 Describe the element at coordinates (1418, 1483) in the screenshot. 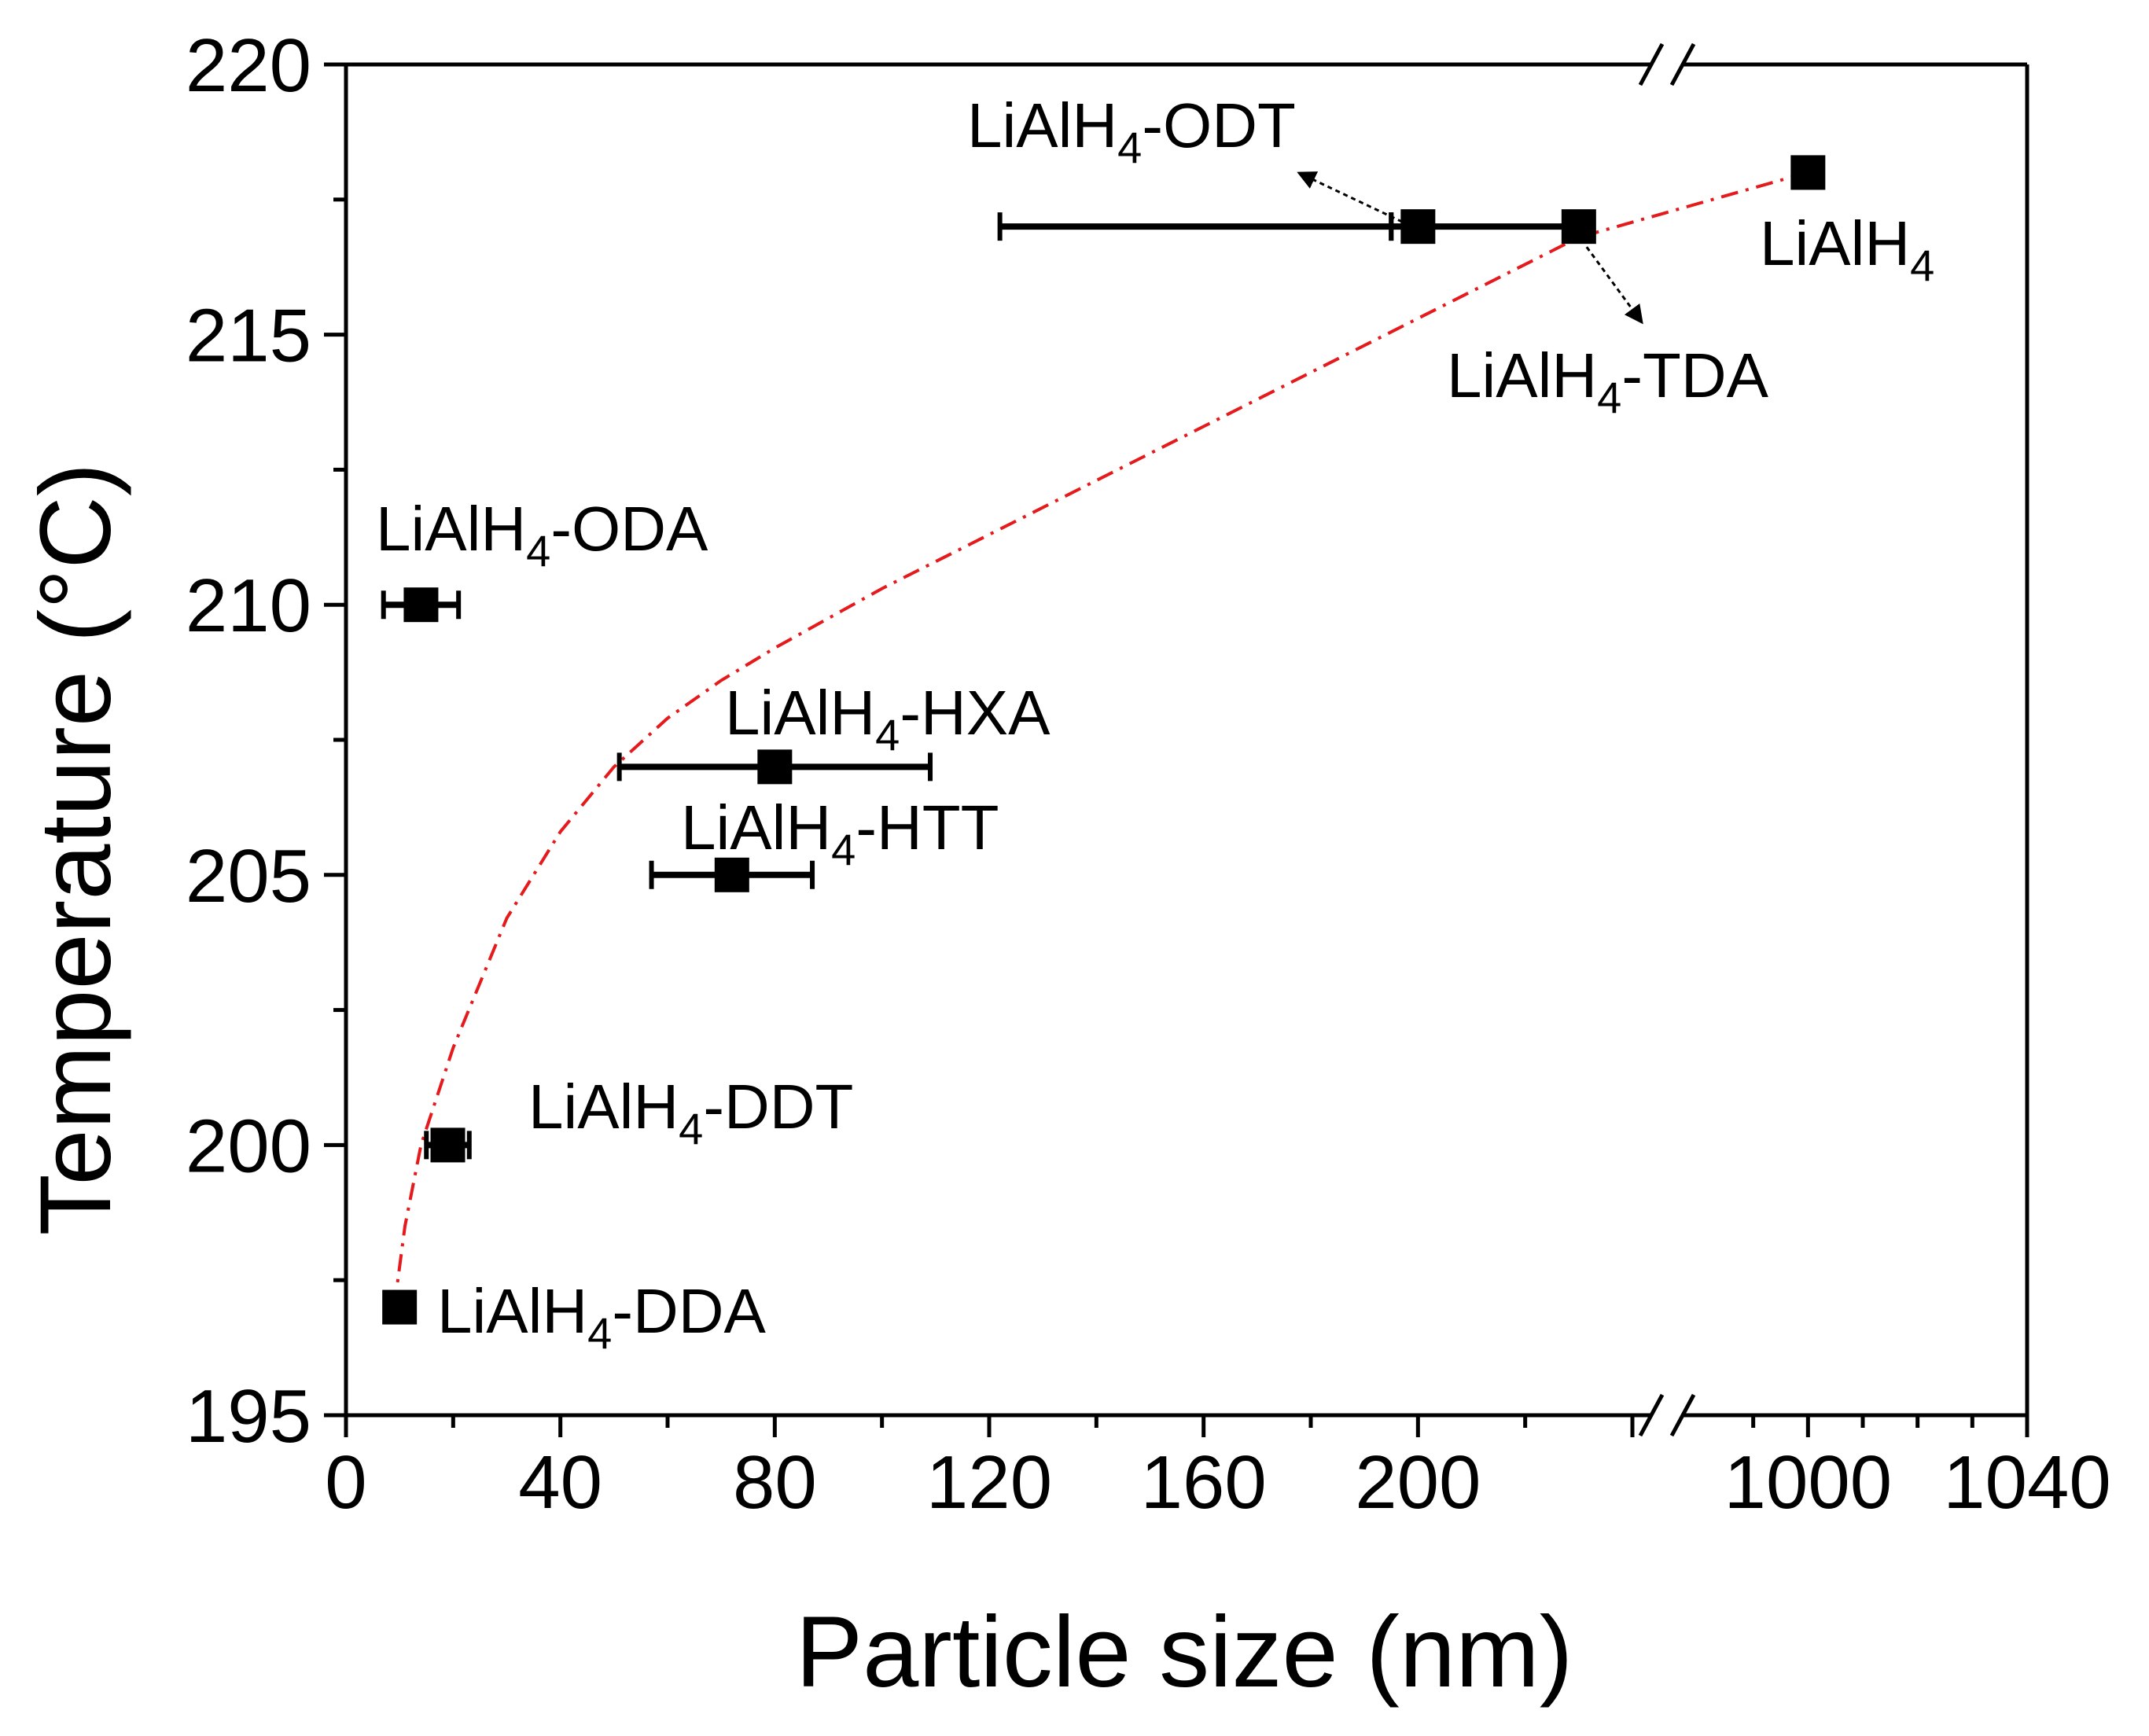

I see `x-tick-label: 200` at that location.